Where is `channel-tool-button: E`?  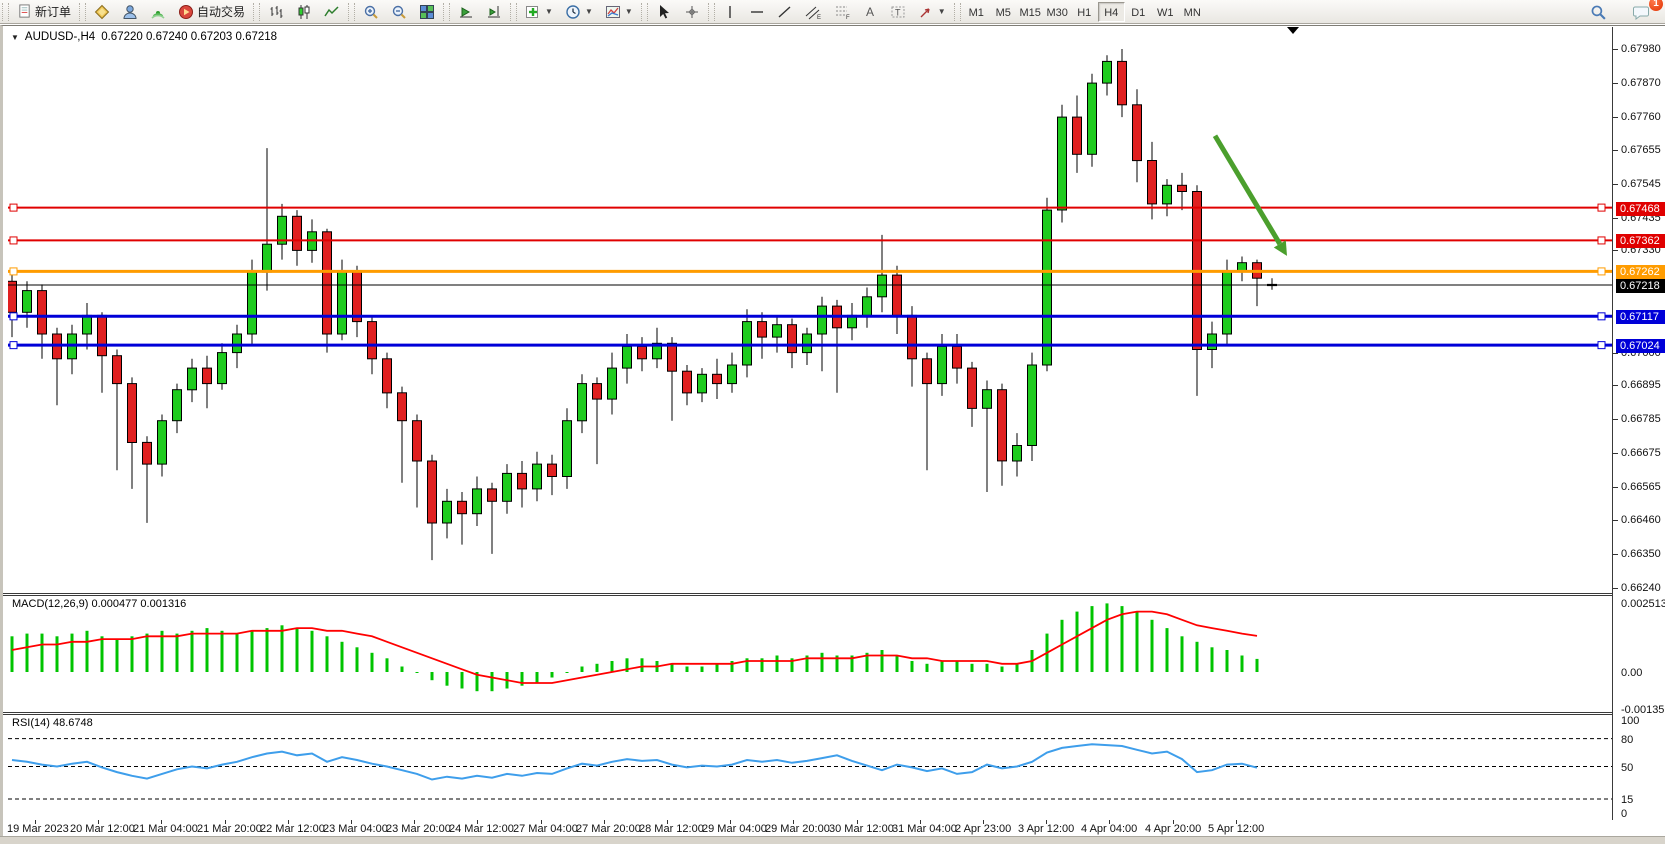 channel-tool-button: E is located at coordinates (813, 12).